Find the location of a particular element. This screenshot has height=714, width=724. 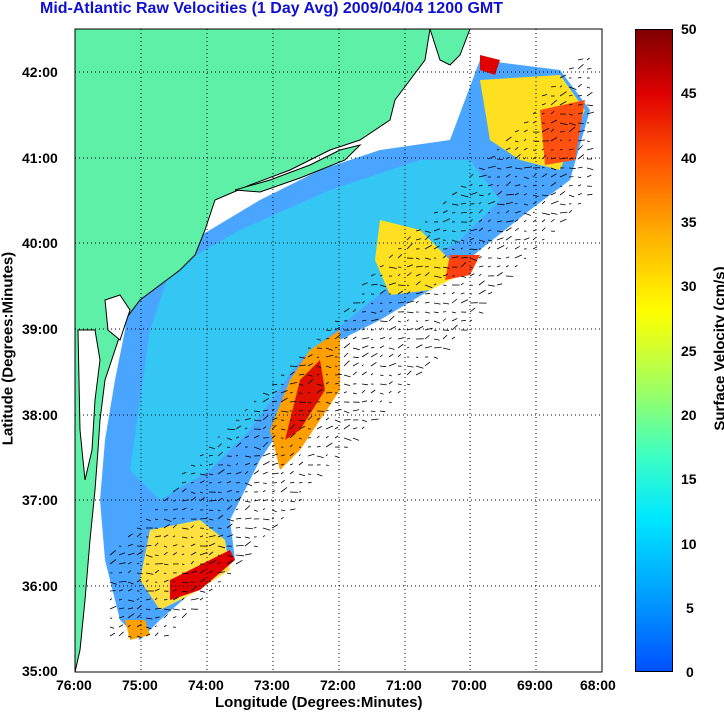

colorbar-tick-label: 0 is located at coordinates (690, 672).